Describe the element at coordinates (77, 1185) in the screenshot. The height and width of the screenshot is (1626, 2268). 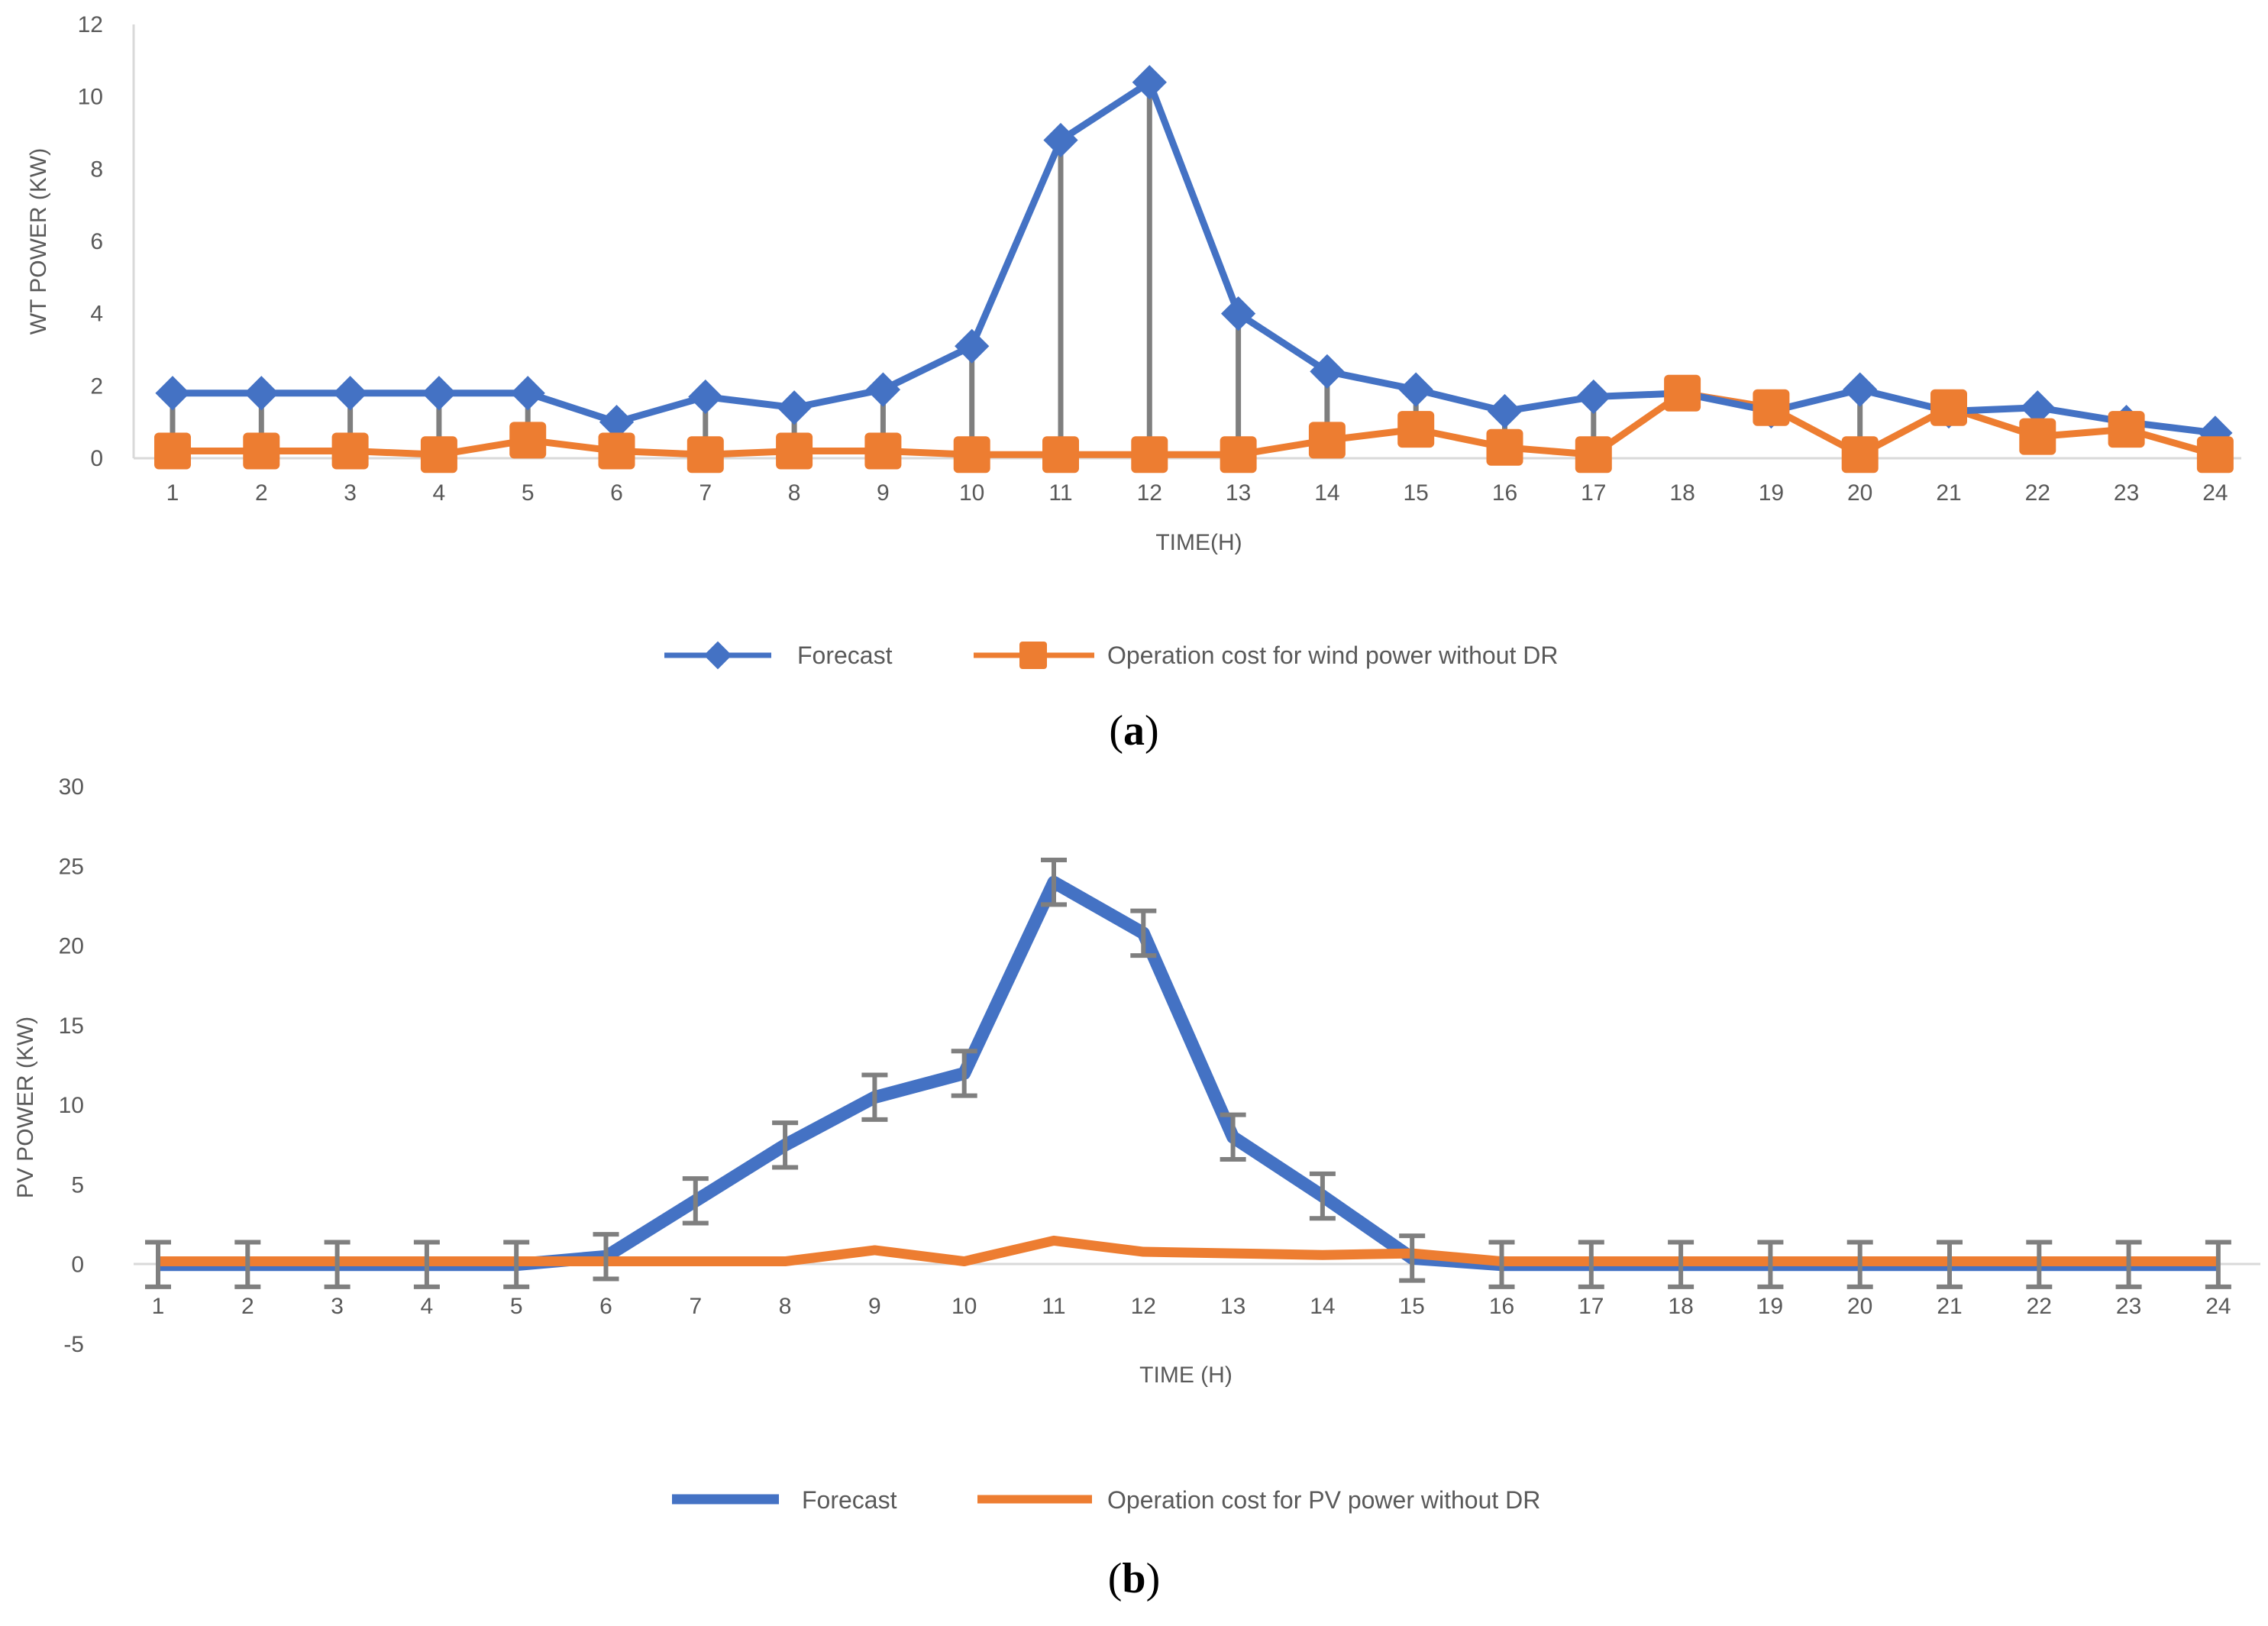
I see `y-tick-label: 5` at that location.